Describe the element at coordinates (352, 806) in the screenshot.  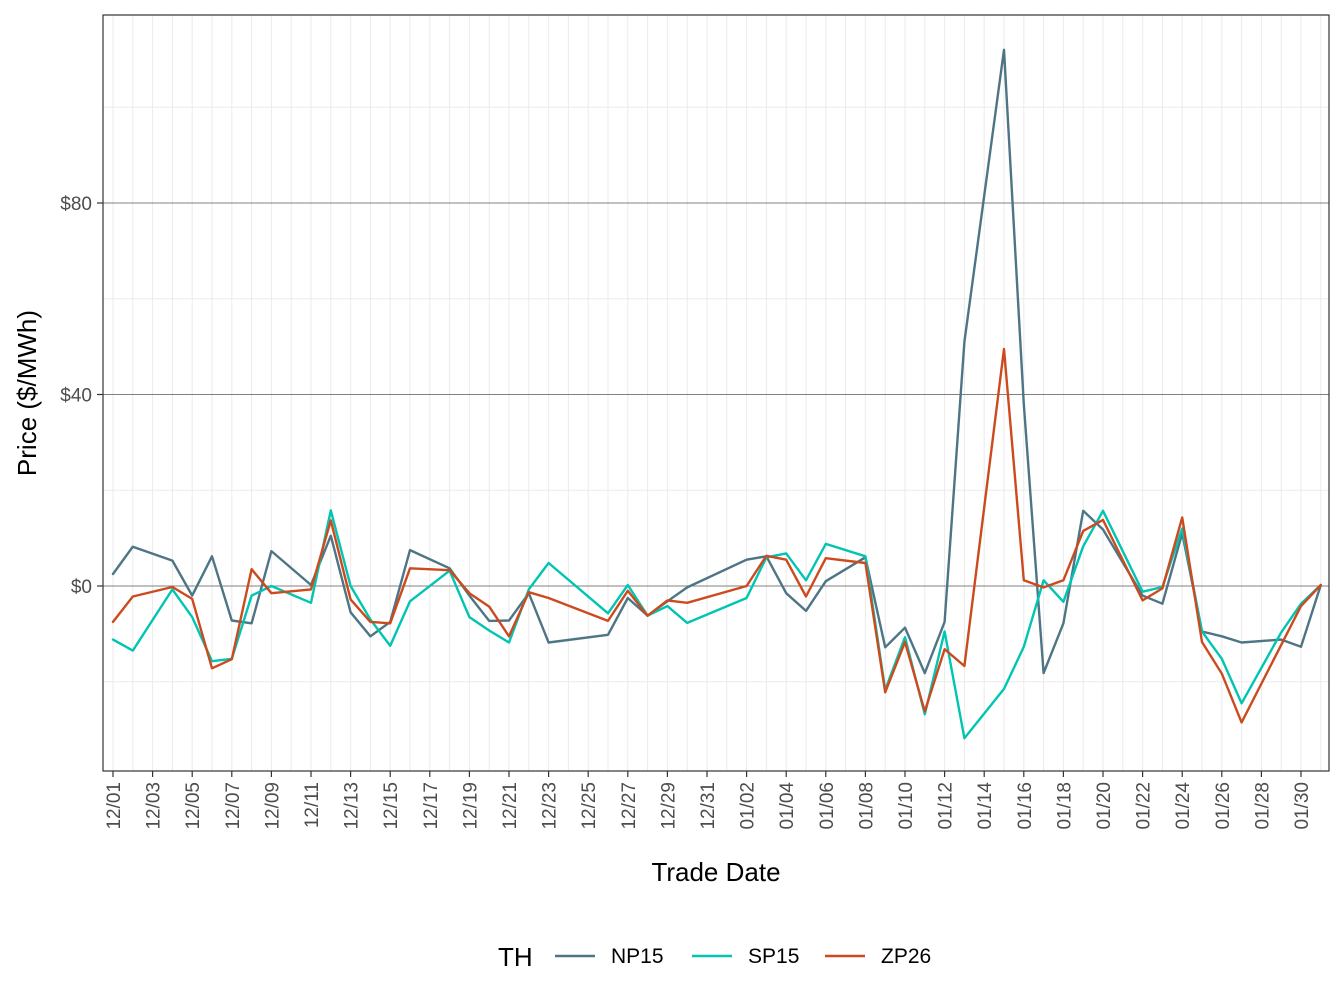
I see `x-tick-label: 12/13` at that location.